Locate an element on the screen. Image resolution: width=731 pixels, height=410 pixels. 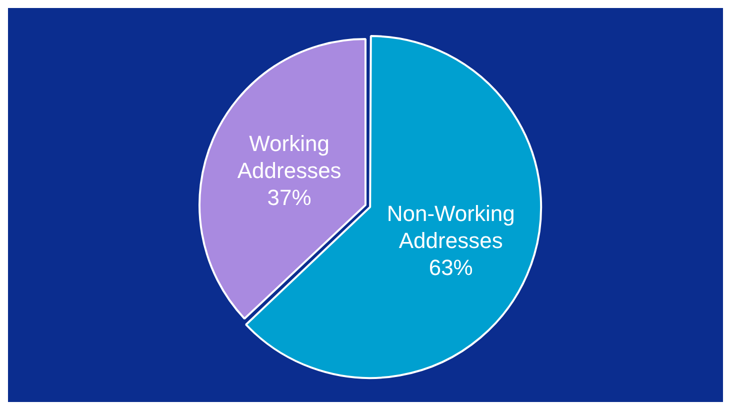
data-label: 37% is located at coordinates (289, 197).